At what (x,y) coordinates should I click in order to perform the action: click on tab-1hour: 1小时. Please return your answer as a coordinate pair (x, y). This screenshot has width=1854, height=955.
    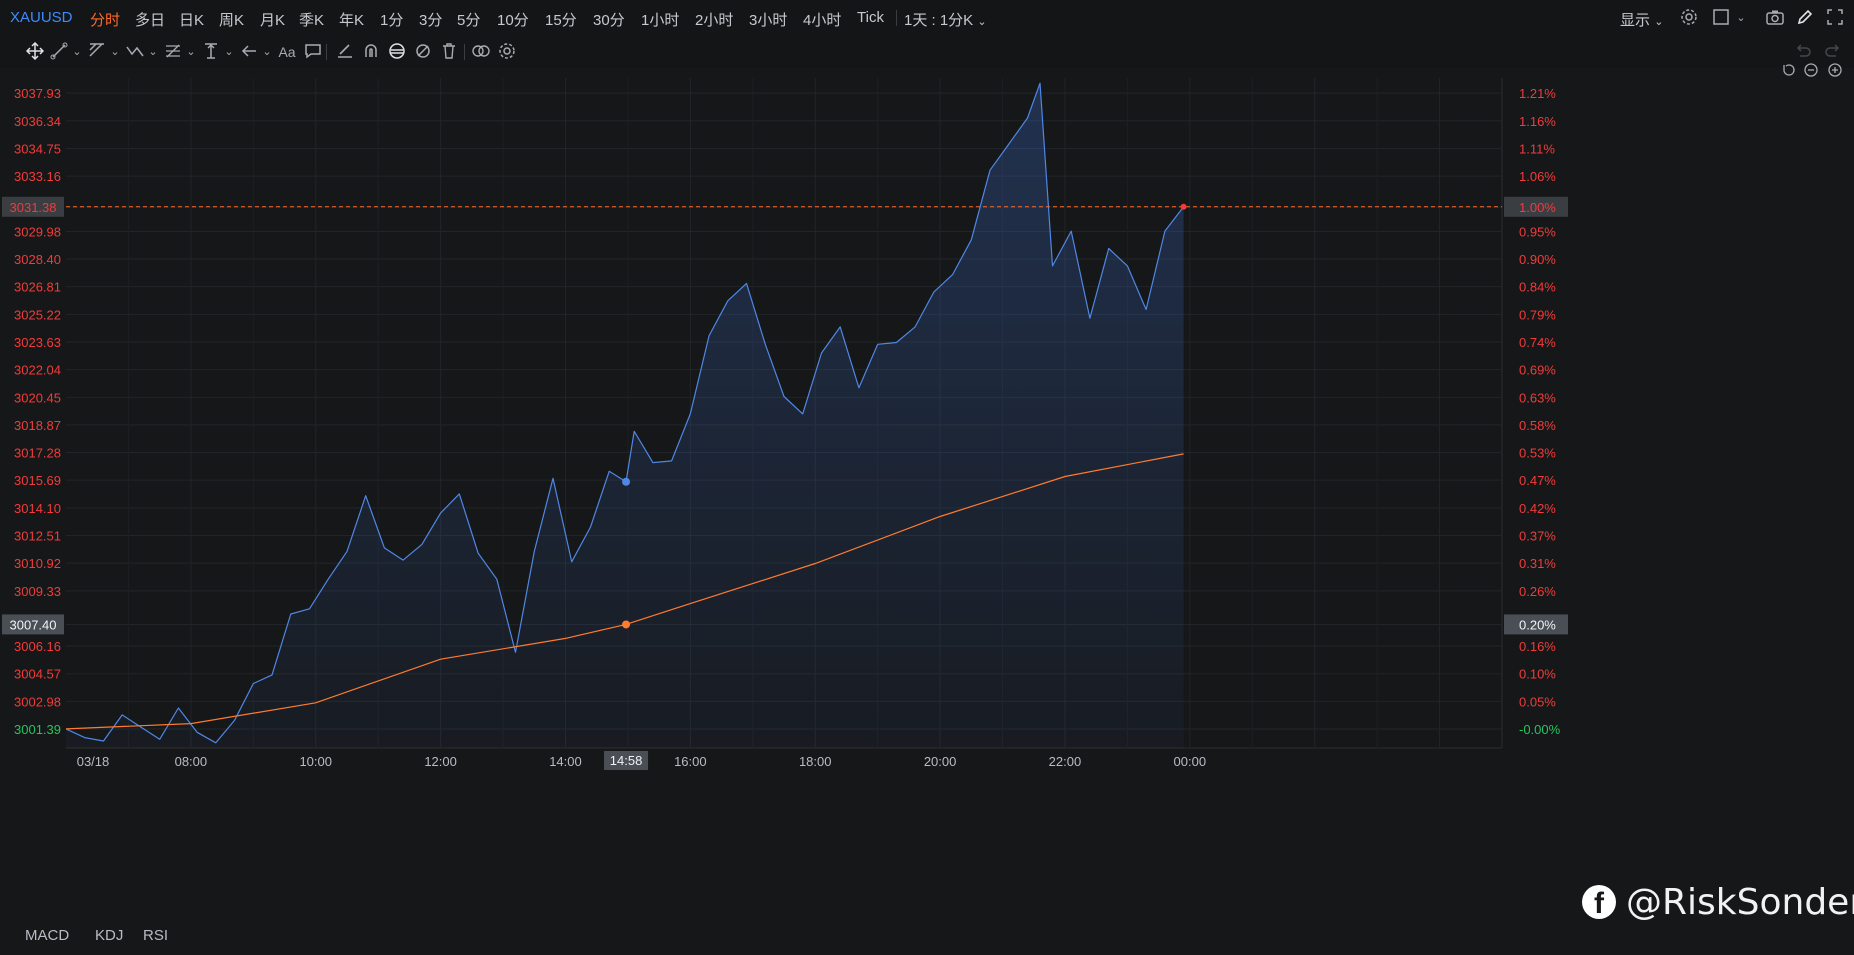
    Looking at the image, I should click on (660, 20).